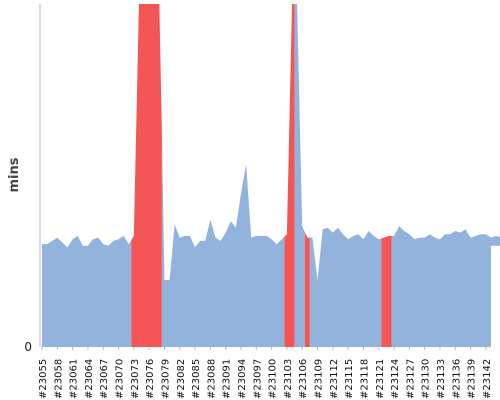  What do you see at coordinates (227, 379) in the screenshot?
I see `x-tick-label: #23091` at bounding box center [227, 379].